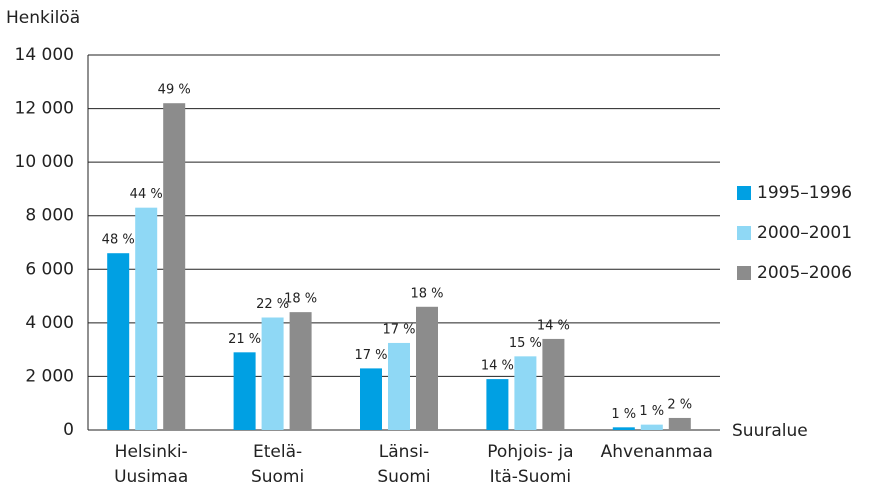 This screenshot has width=876, height=489. What do you see at coordinates (49, 216) in the screenshot?
I see `y-tick-label: 8 000` at bounding box center [49, 216].